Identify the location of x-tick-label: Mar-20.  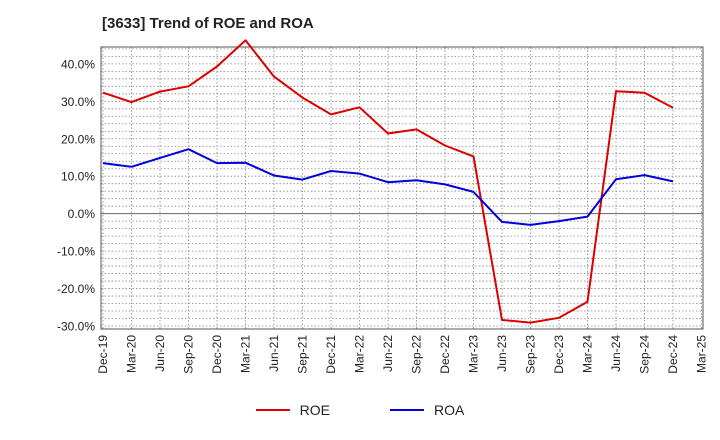
(132, 354).